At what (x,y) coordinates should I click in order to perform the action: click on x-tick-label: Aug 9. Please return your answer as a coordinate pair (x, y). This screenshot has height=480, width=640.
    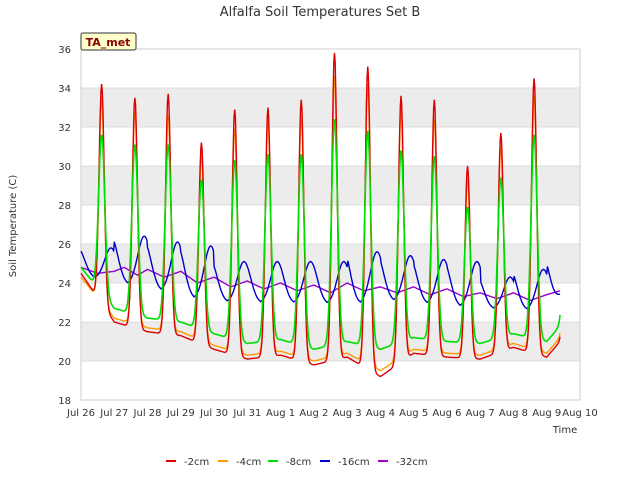
    Looking at the image, I should click on (546, 413).